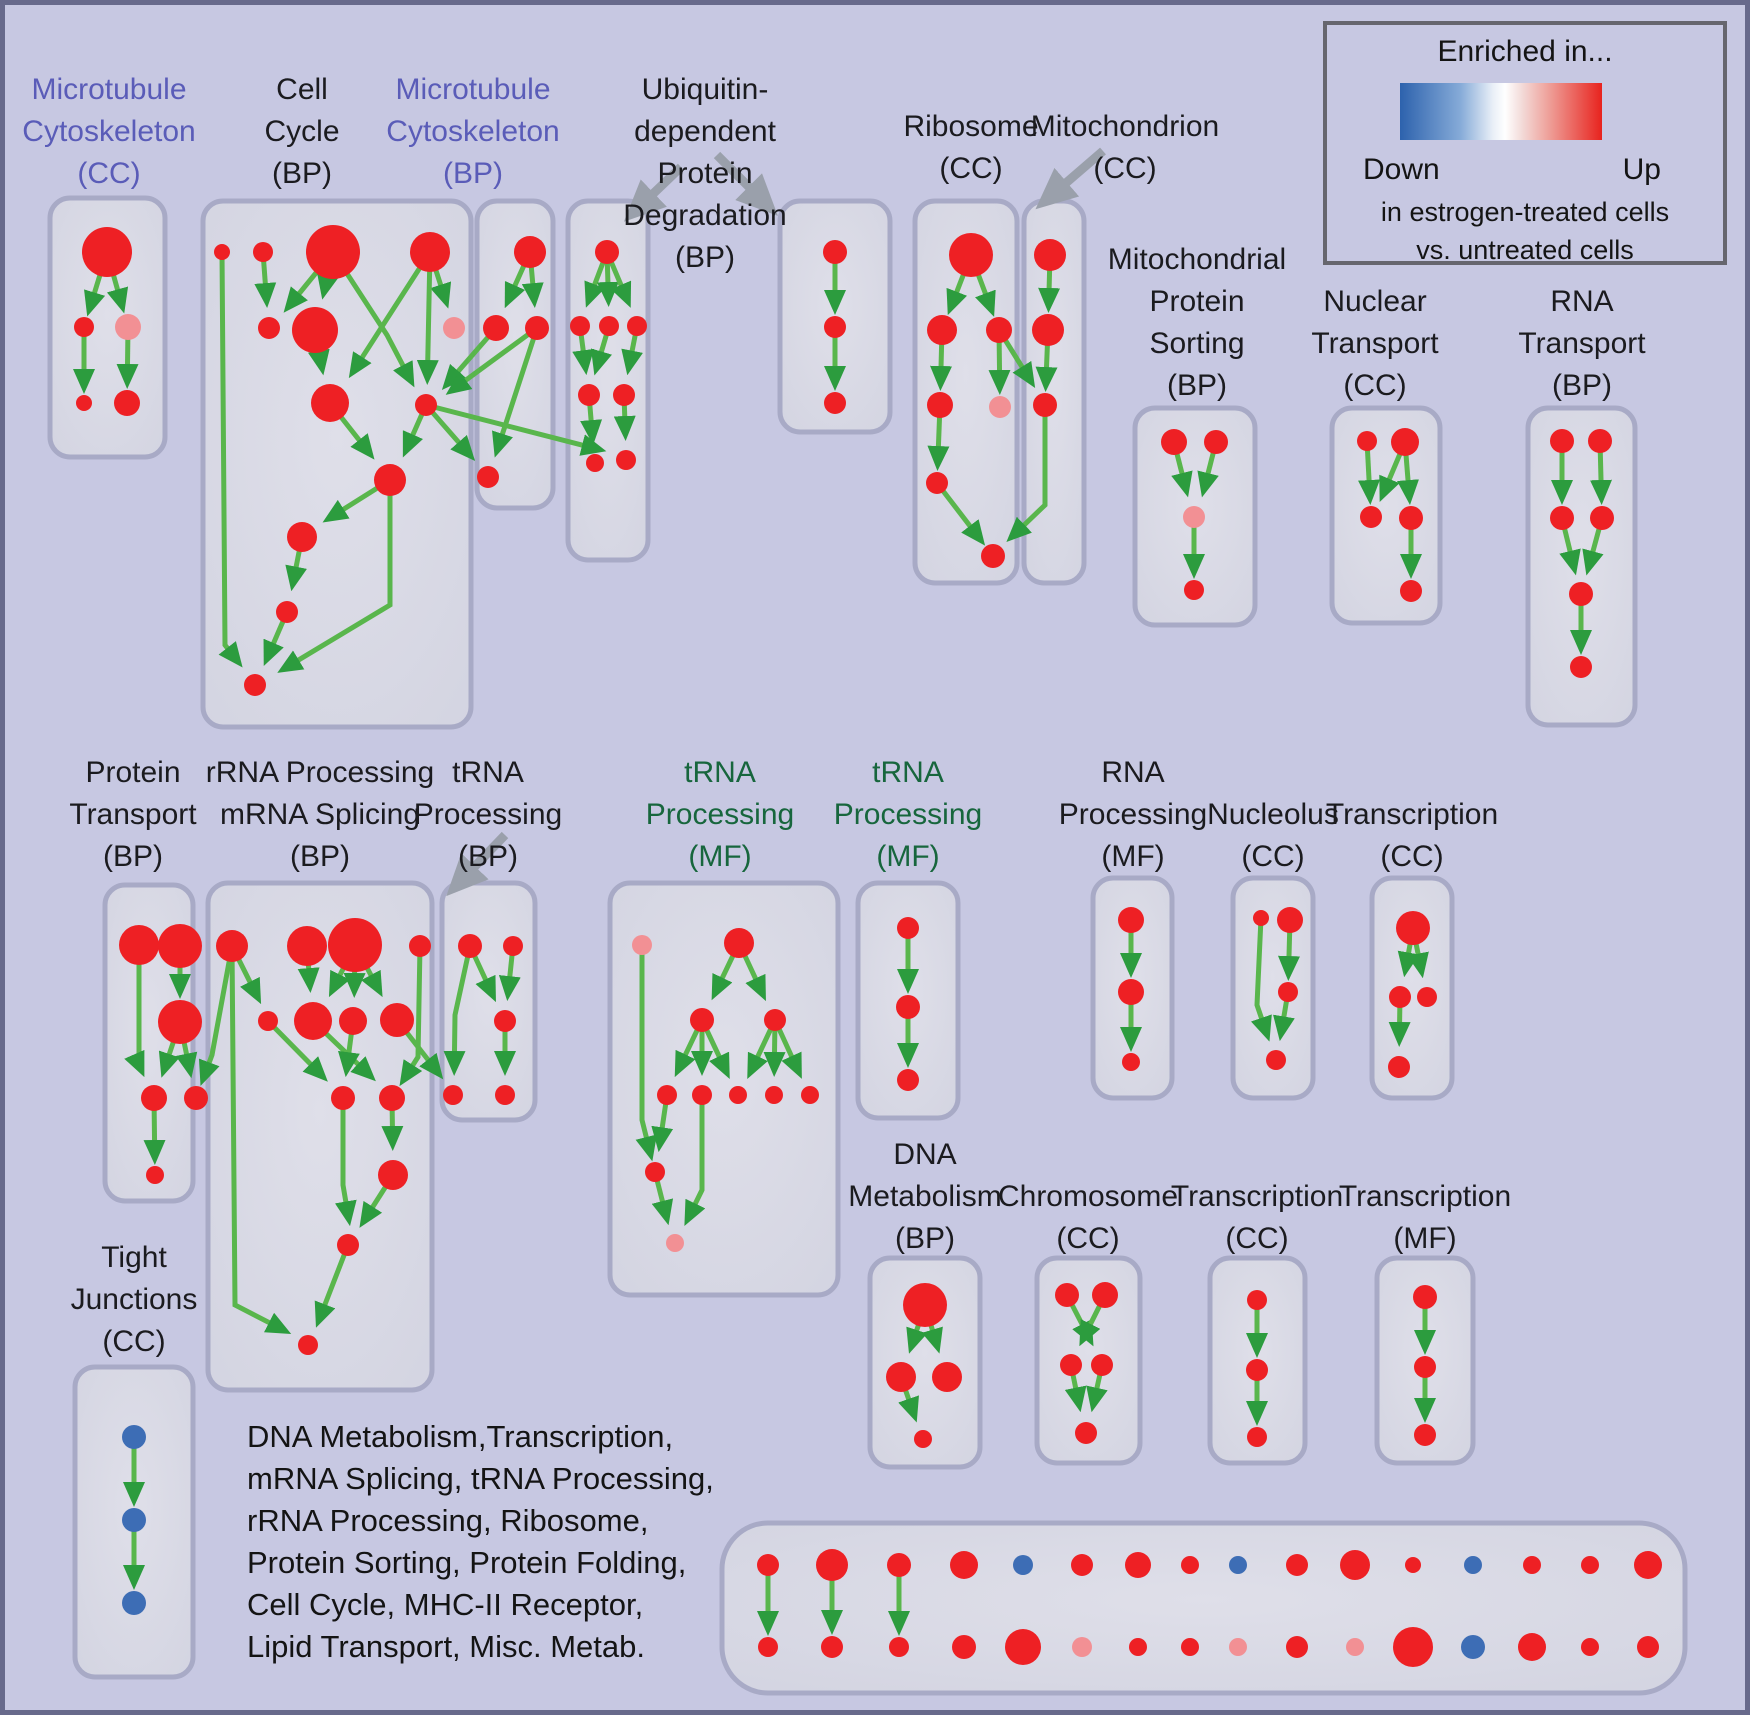 The width and height of the screenshot is (1750, 1715). Describe the element at coordinates (724, 1089) in the screenshot. I see `trna-processing-mf-1-box` at that location.